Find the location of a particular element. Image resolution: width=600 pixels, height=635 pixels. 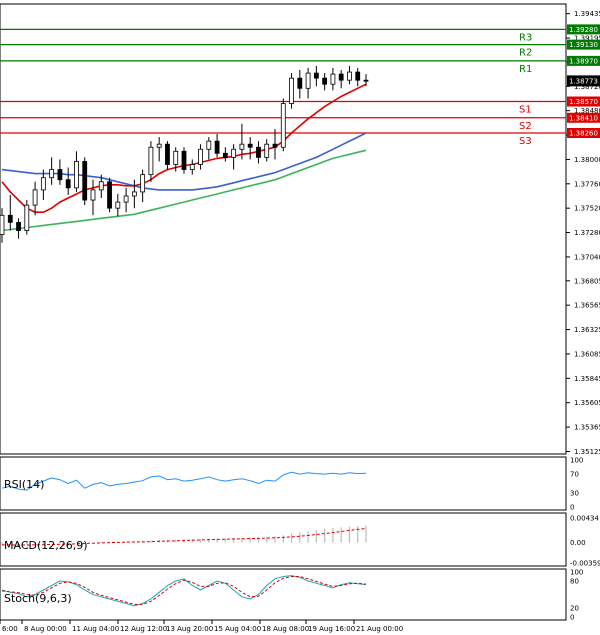

last-price-value: 1.38773 is located at coordinates (583, 81).